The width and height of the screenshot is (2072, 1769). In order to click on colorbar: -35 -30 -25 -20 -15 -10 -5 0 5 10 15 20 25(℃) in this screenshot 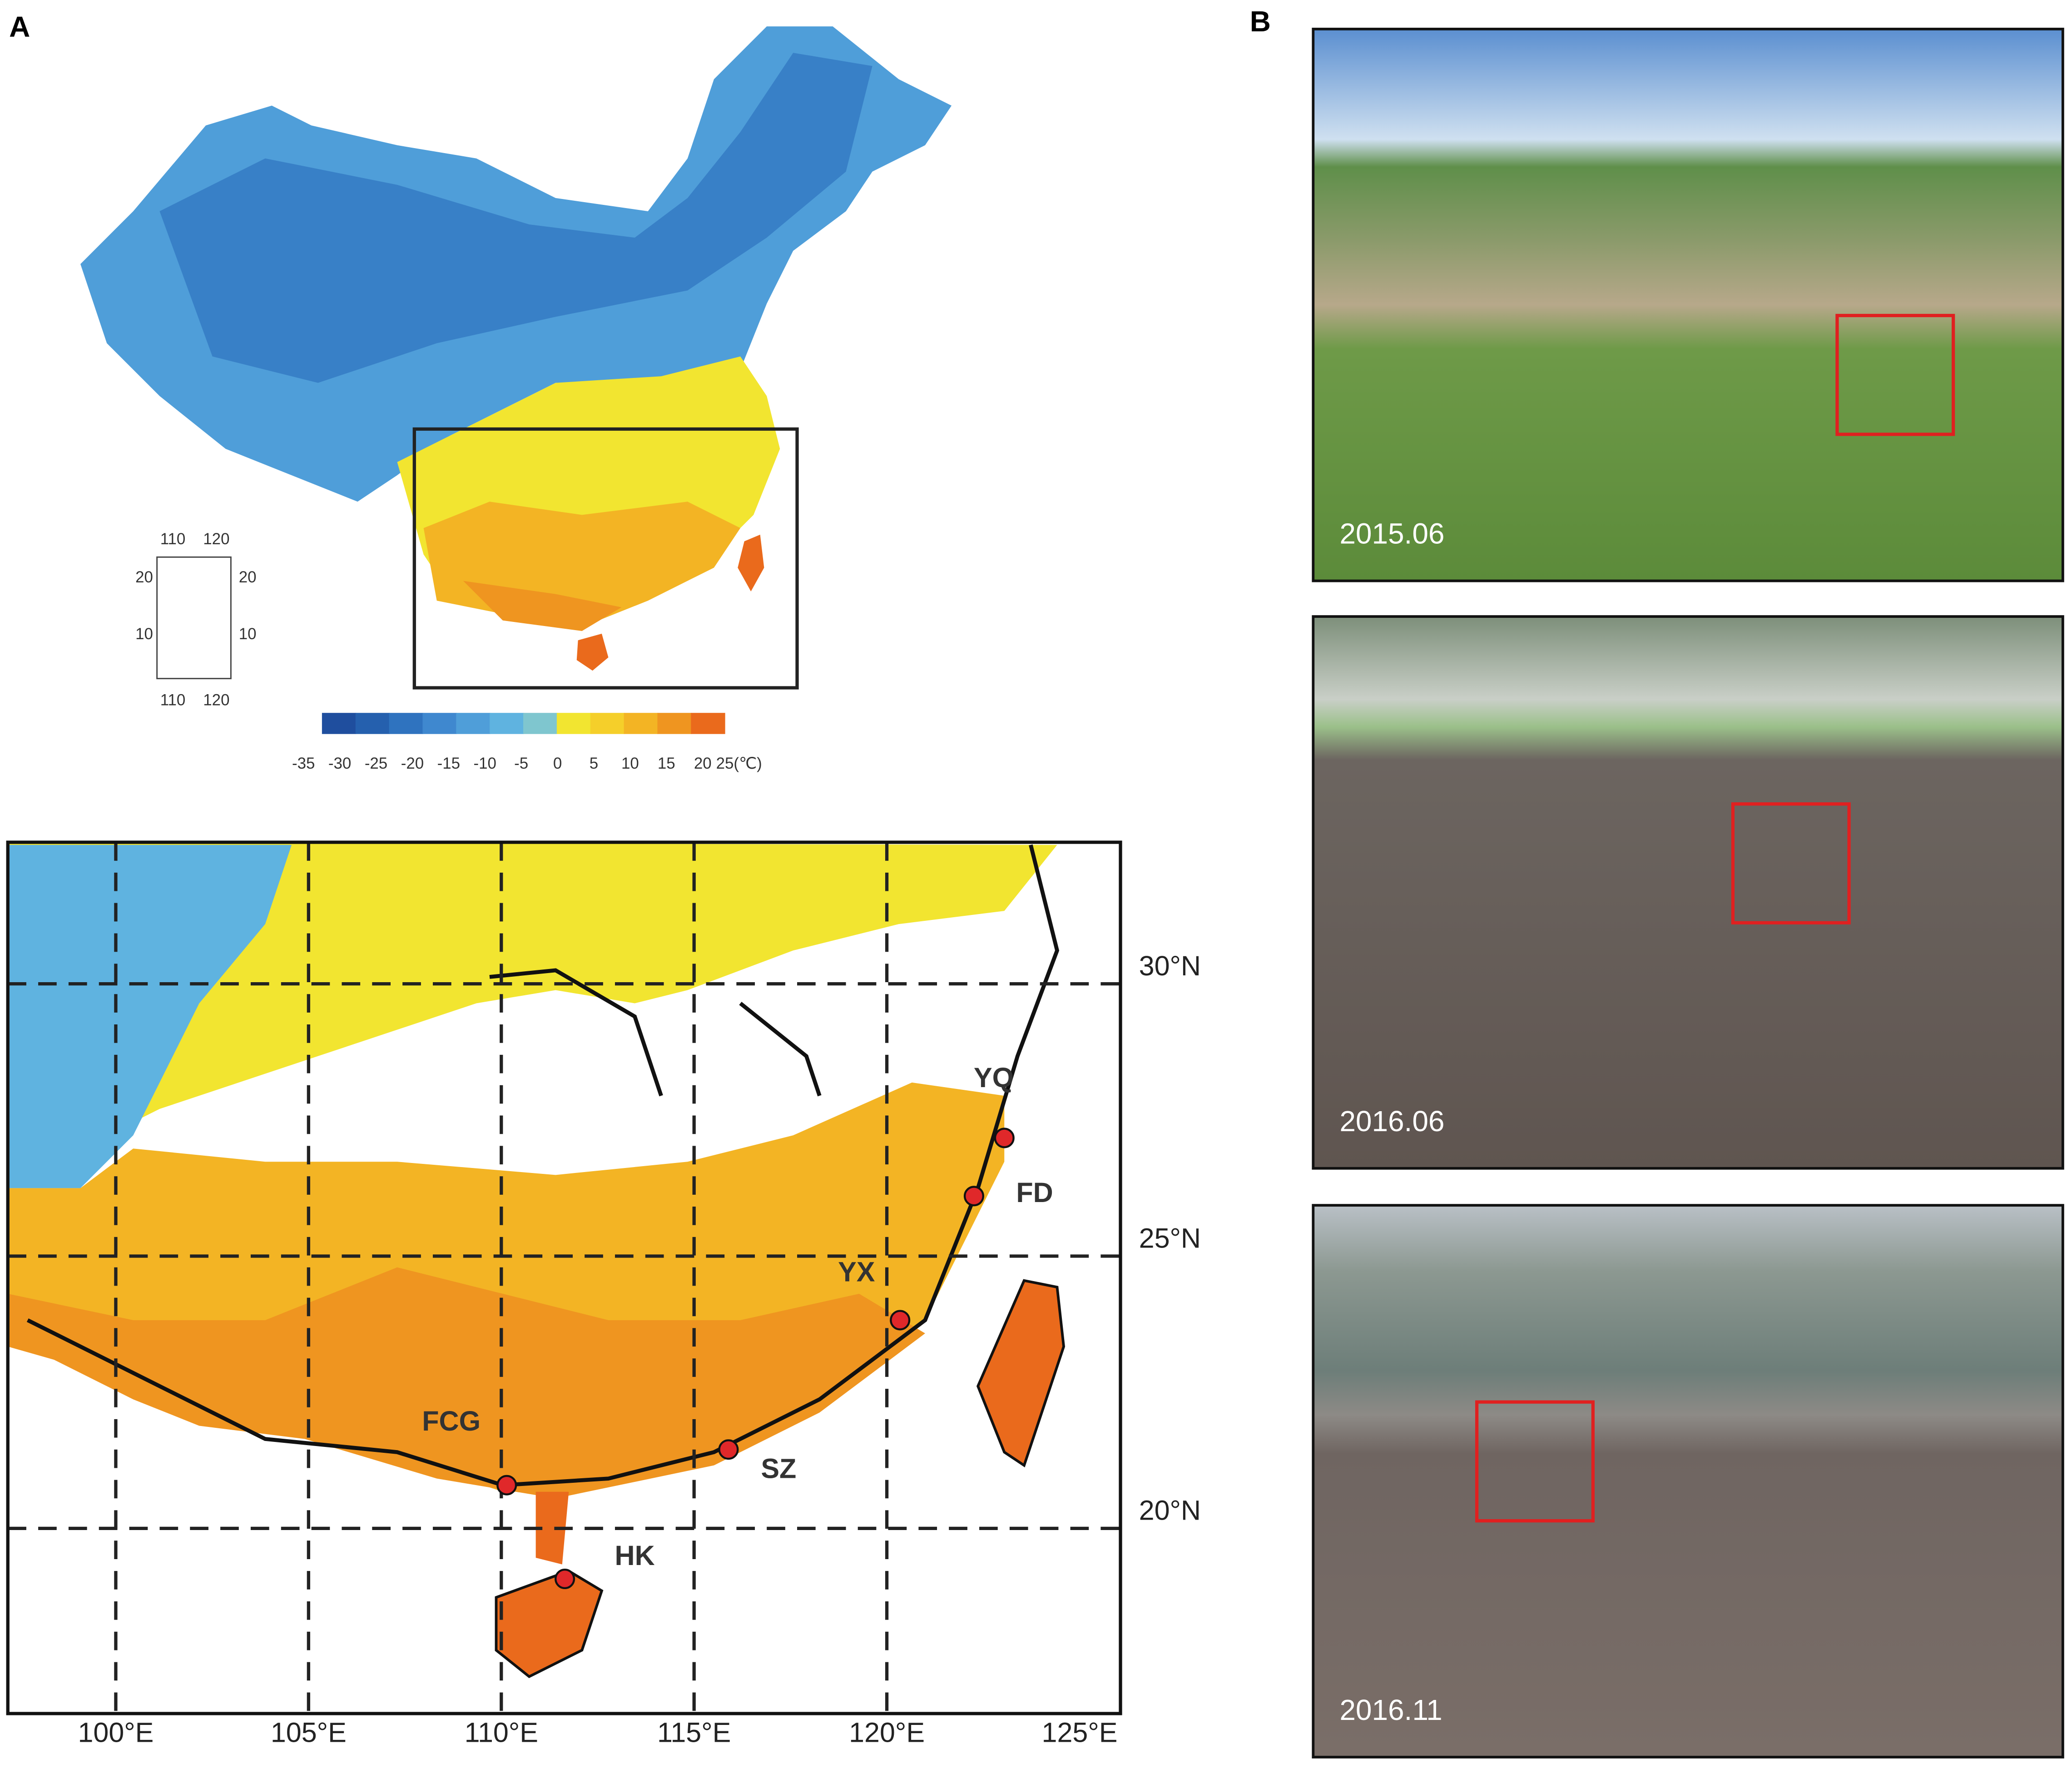, I will do `click(527, 742)`.